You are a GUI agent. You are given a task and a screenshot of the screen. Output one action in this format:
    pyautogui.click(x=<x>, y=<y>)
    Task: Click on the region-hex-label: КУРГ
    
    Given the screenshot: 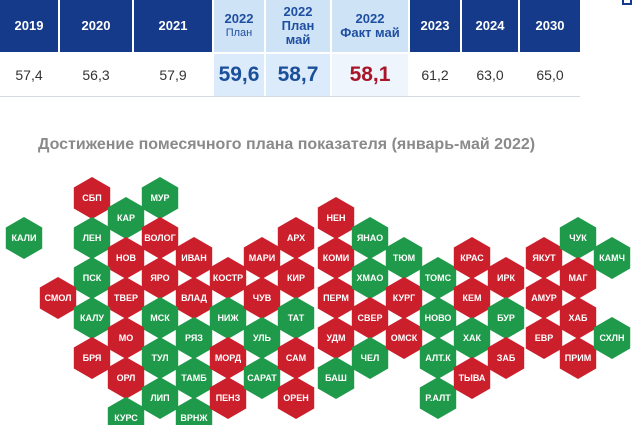 What is the action you would take?
    pyautogui.click(x=404, y=298)
    